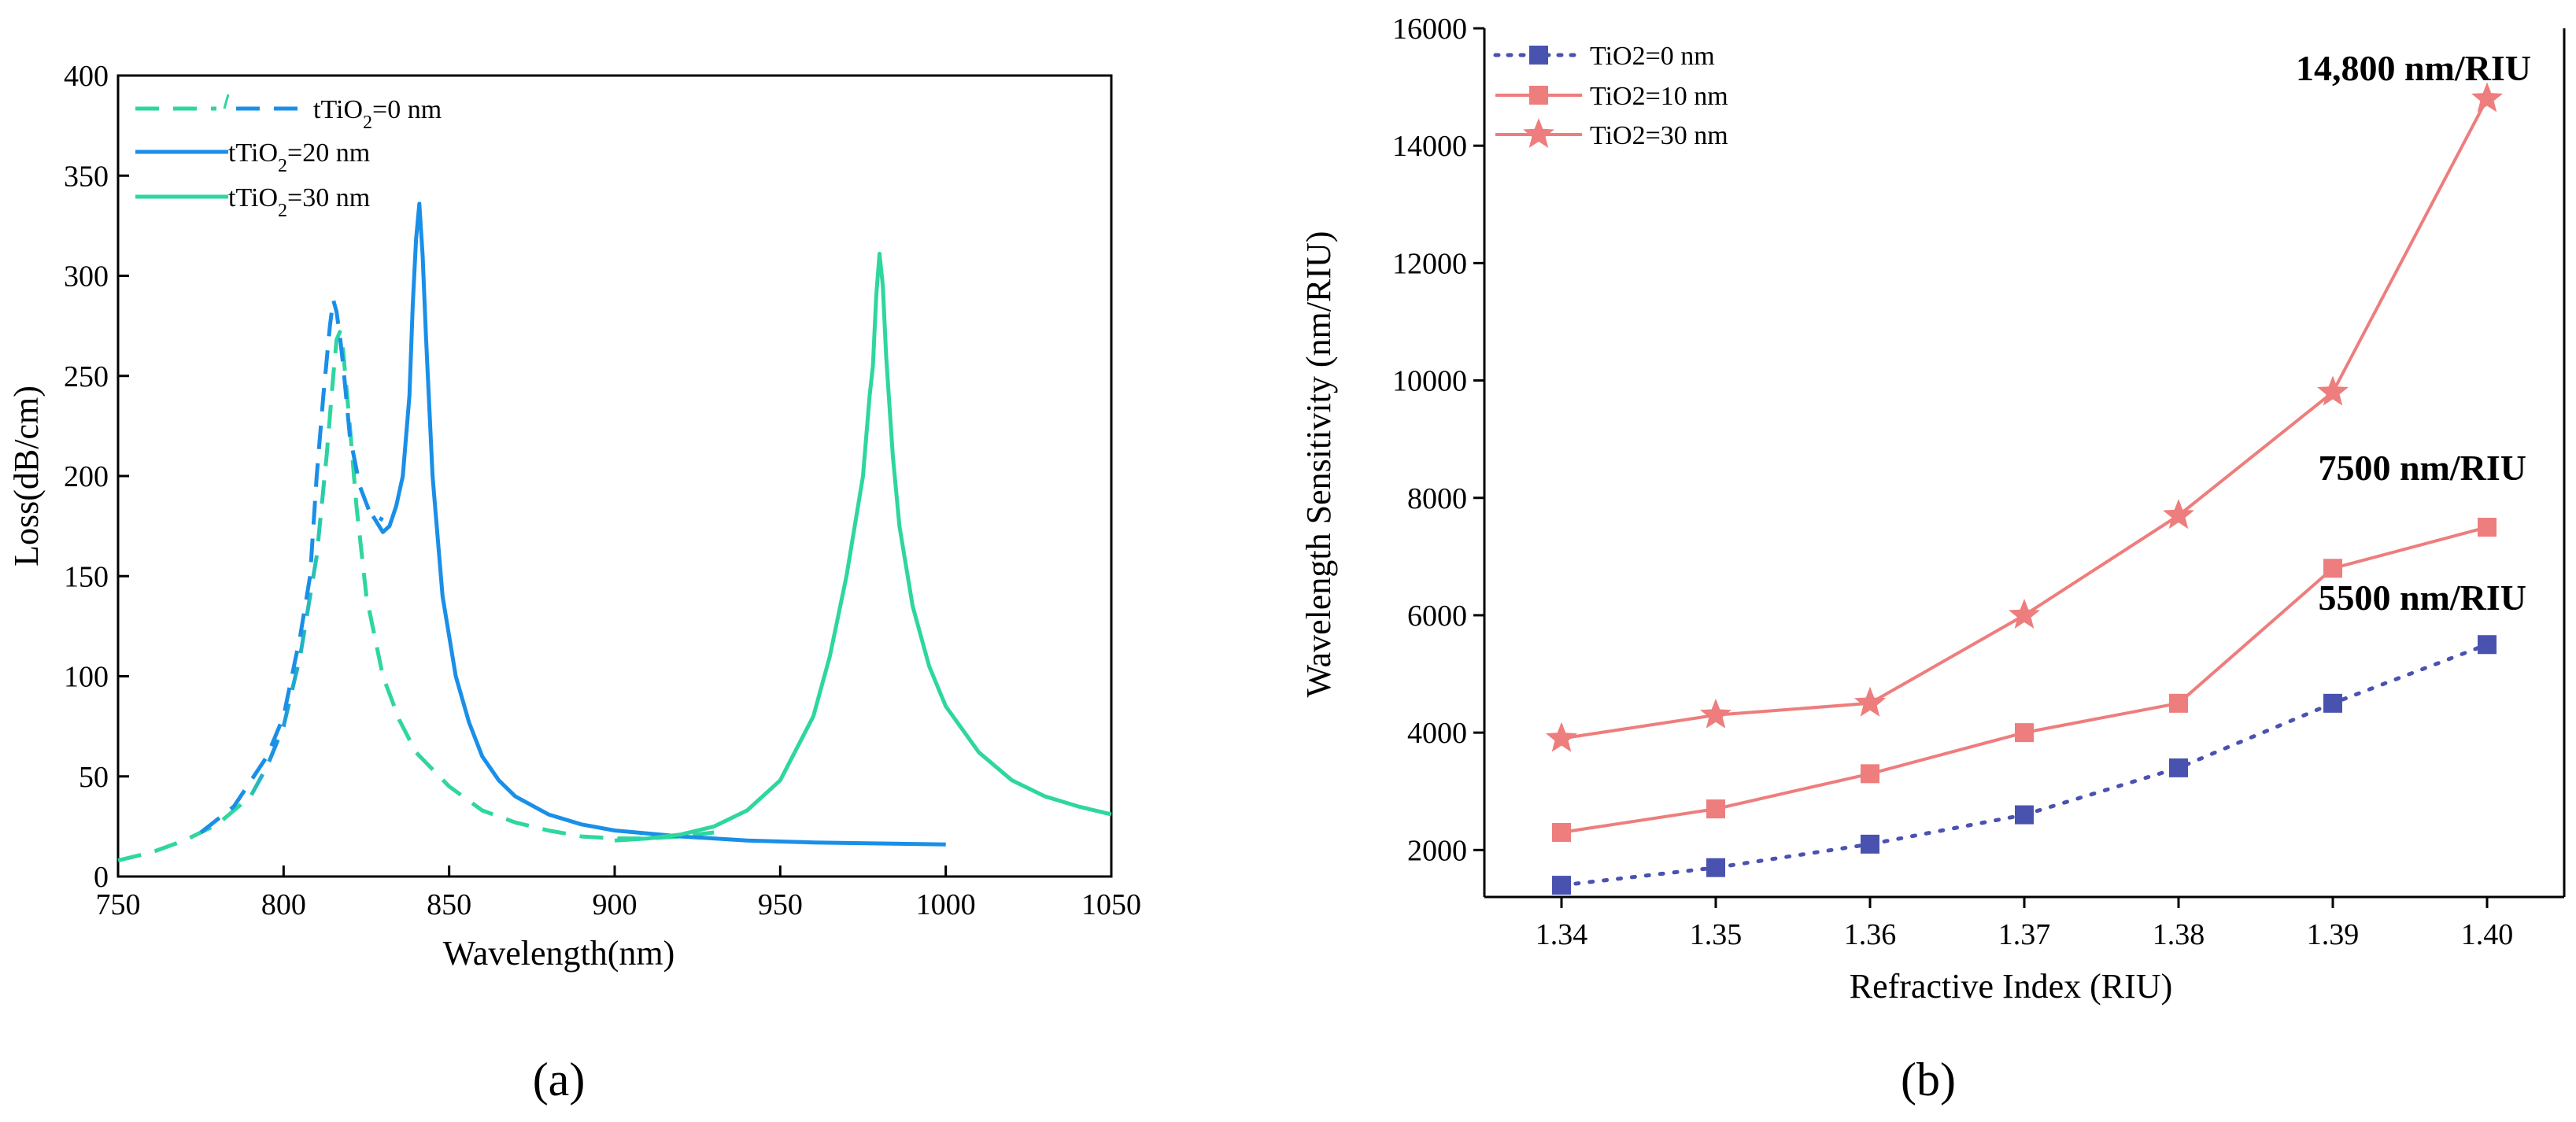  I want to click on b-xtick-label: 1.35, so click(1716, 934).